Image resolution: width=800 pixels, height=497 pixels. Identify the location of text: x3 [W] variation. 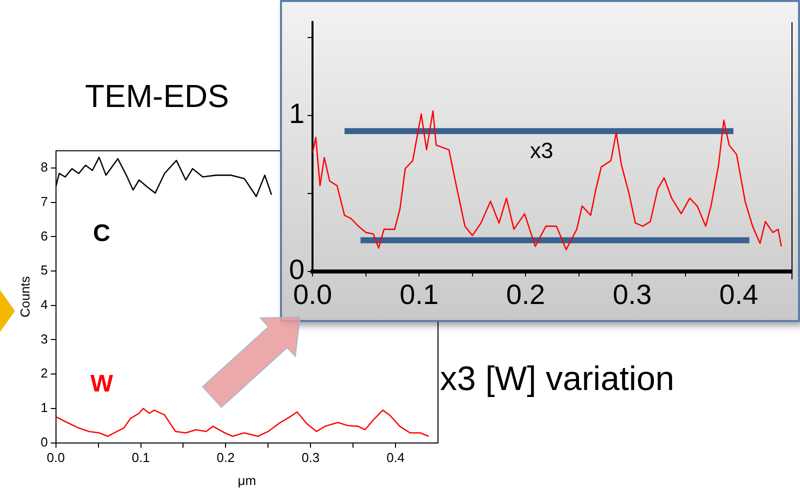
(557, 379).